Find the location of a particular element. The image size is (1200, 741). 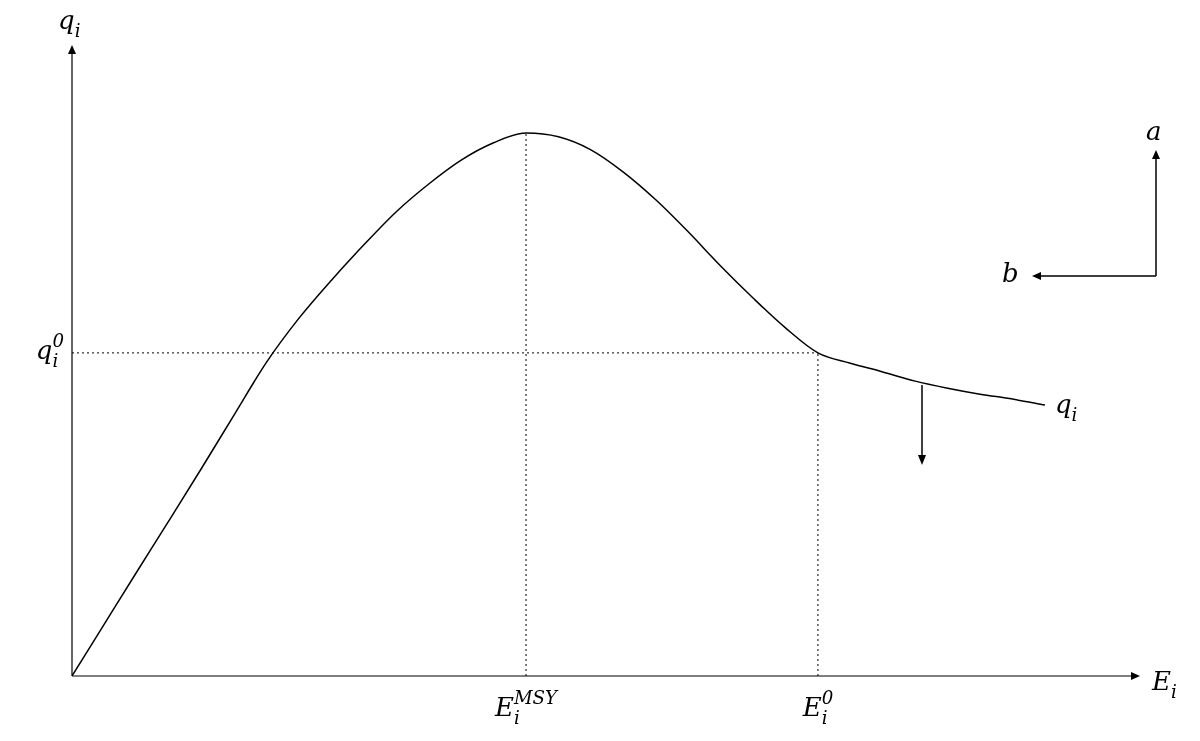

text: a is located at coordinates (1154, 131).